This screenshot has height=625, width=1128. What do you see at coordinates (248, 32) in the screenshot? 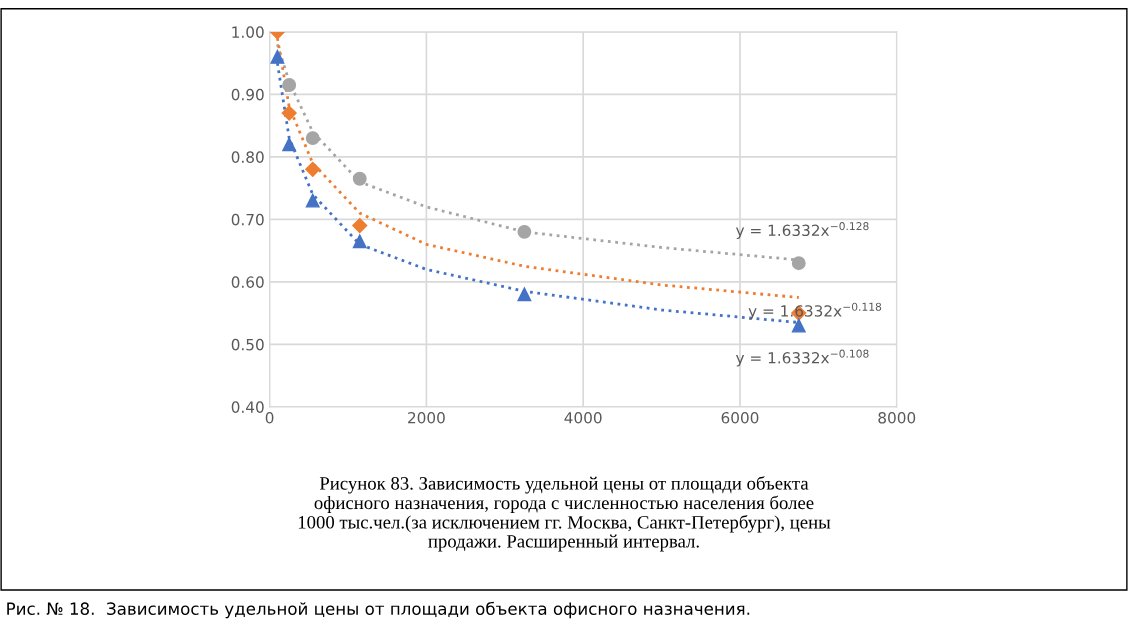
I see `y-tick-label: 1.00` at bounding box center [248, 32].